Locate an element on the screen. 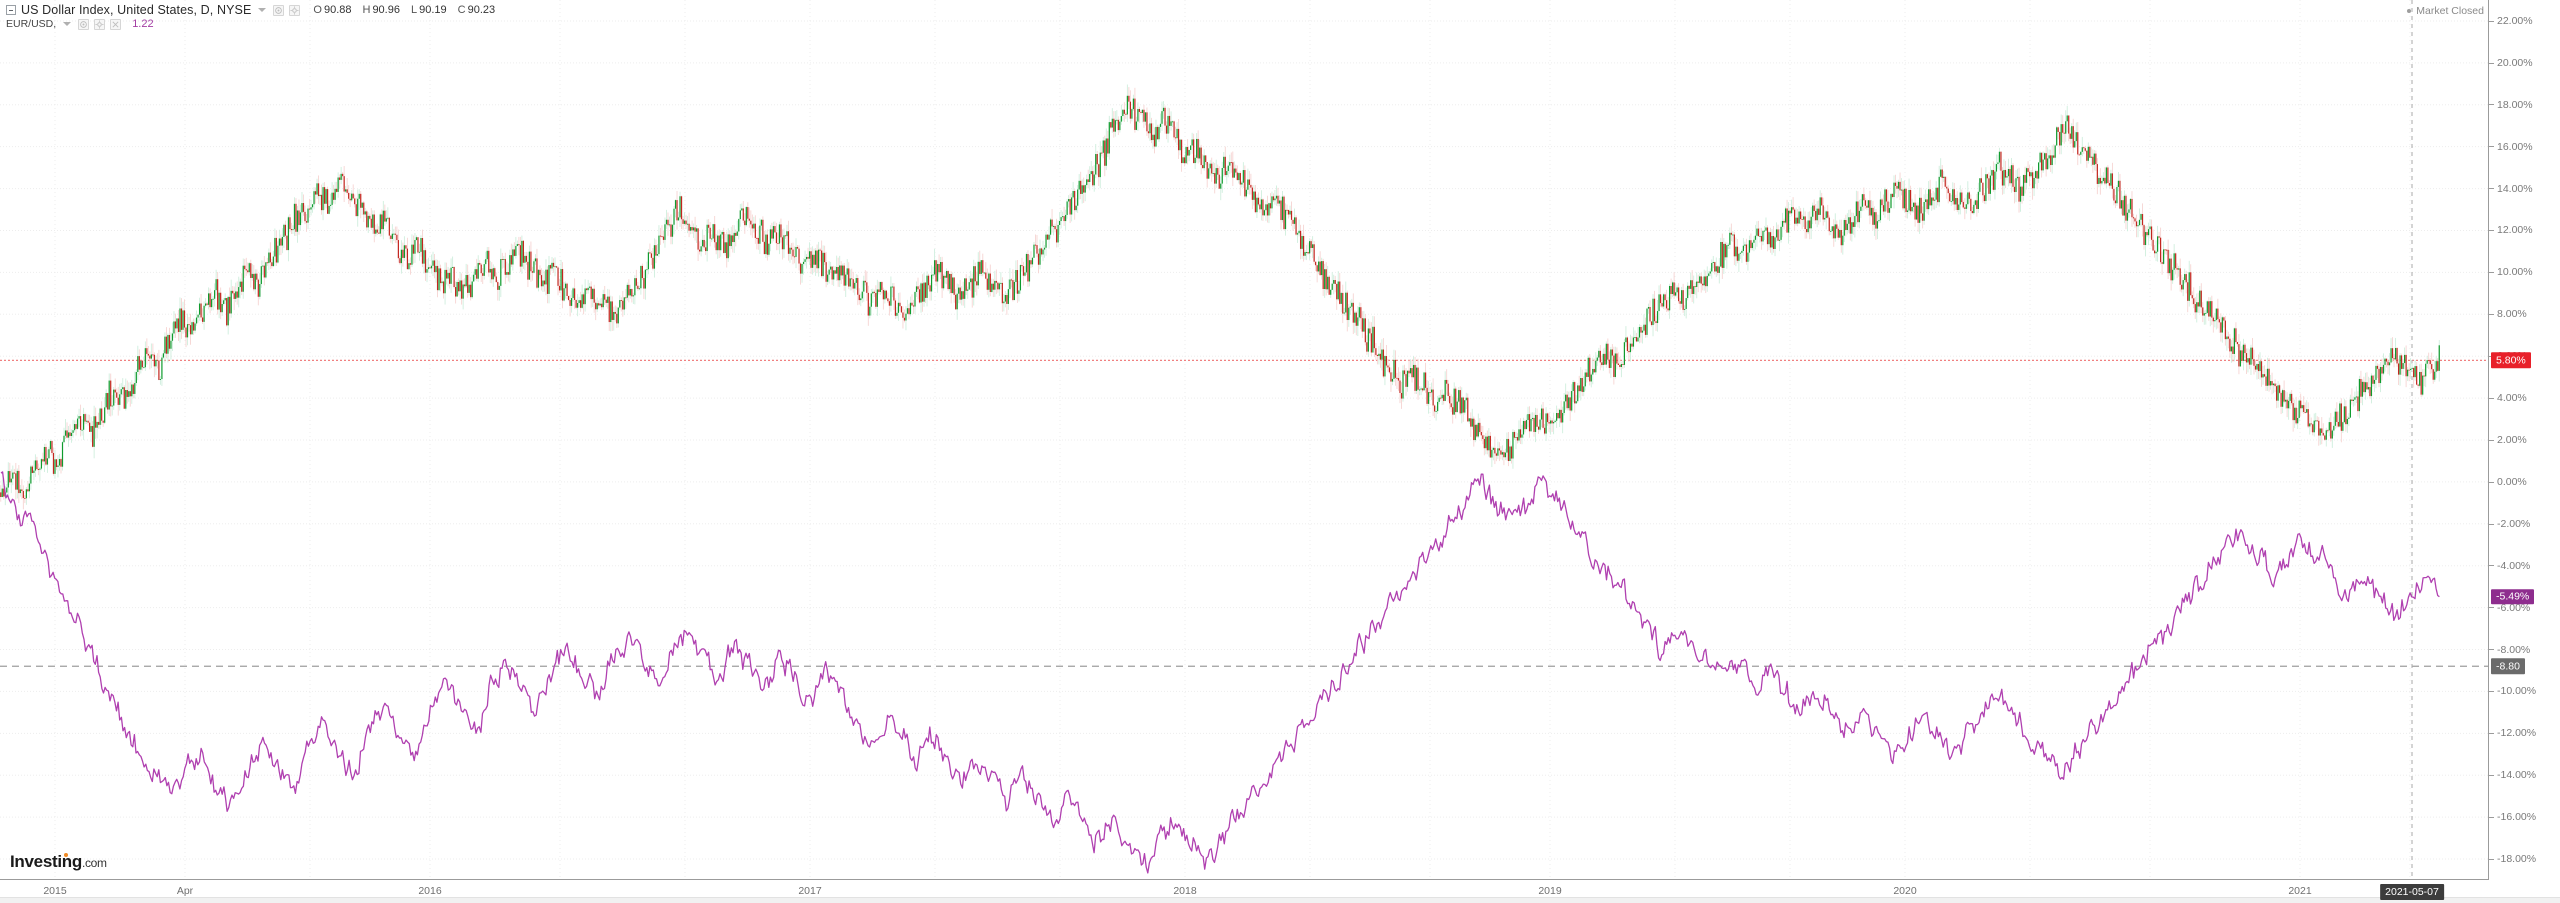  crosshair-date-badge: 2021-05-07 is located at coordinates (2412, 892).